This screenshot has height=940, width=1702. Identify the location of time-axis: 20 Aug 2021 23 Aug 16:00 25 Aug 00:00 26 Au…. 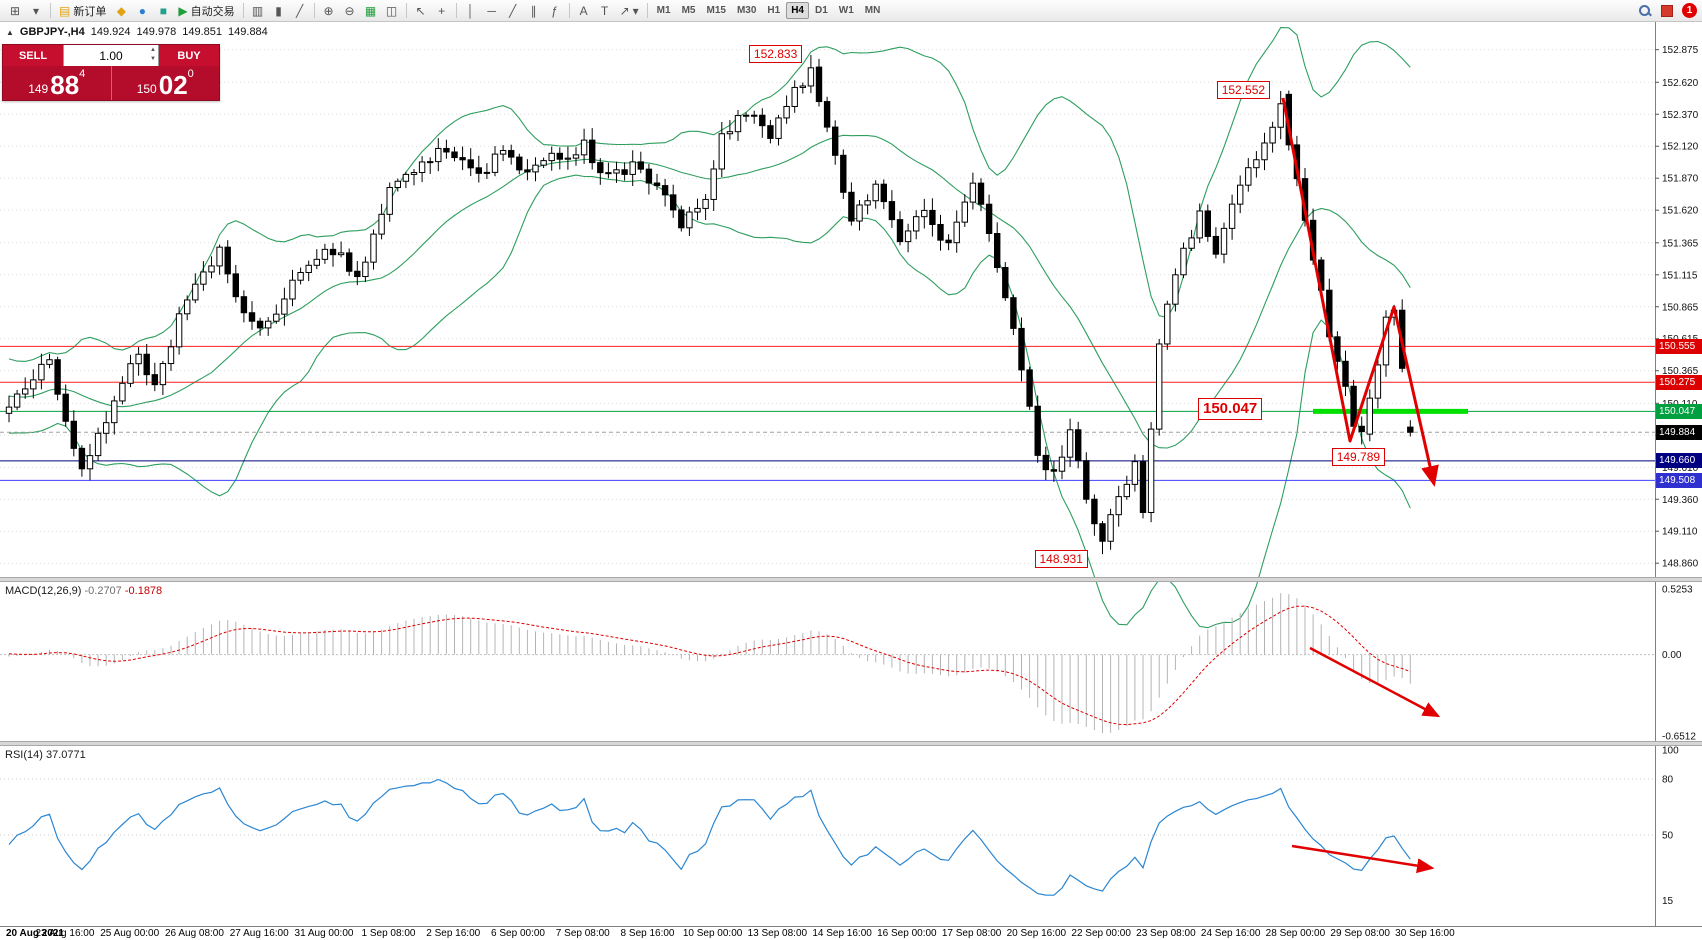
(851, 934).